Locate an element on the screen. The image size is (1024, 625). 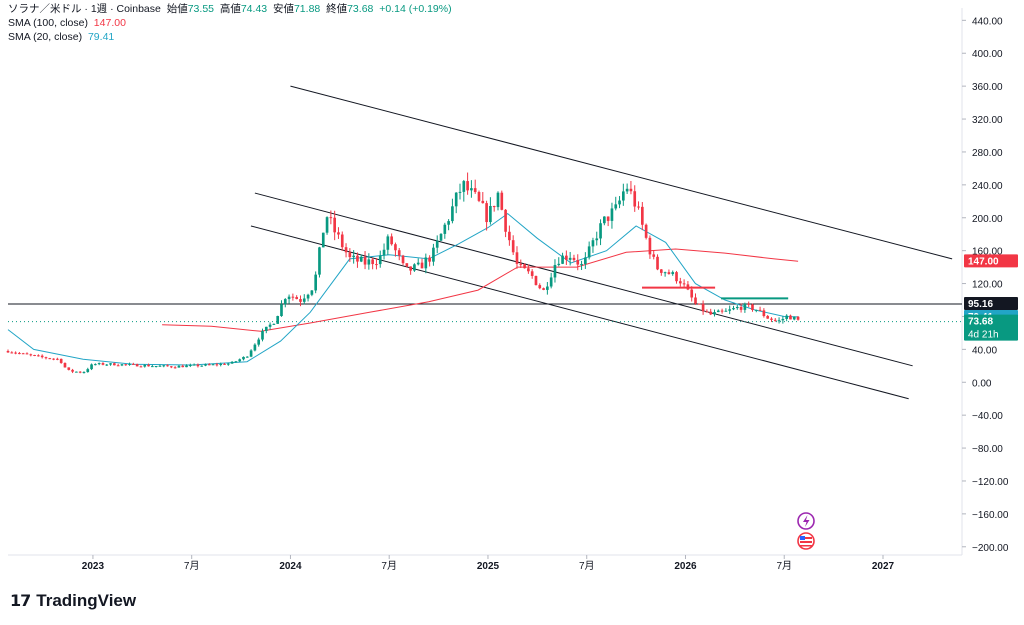
marker-lines is located at coordinates (715, 293).